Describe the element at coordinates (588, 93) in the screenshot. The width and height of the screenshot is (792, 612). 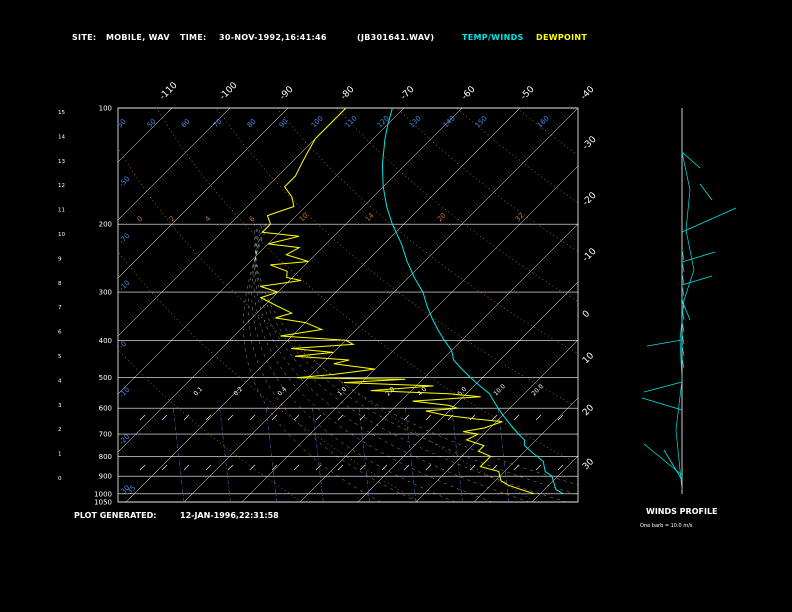
I see `top-temp-tick-label: -40` at that location.